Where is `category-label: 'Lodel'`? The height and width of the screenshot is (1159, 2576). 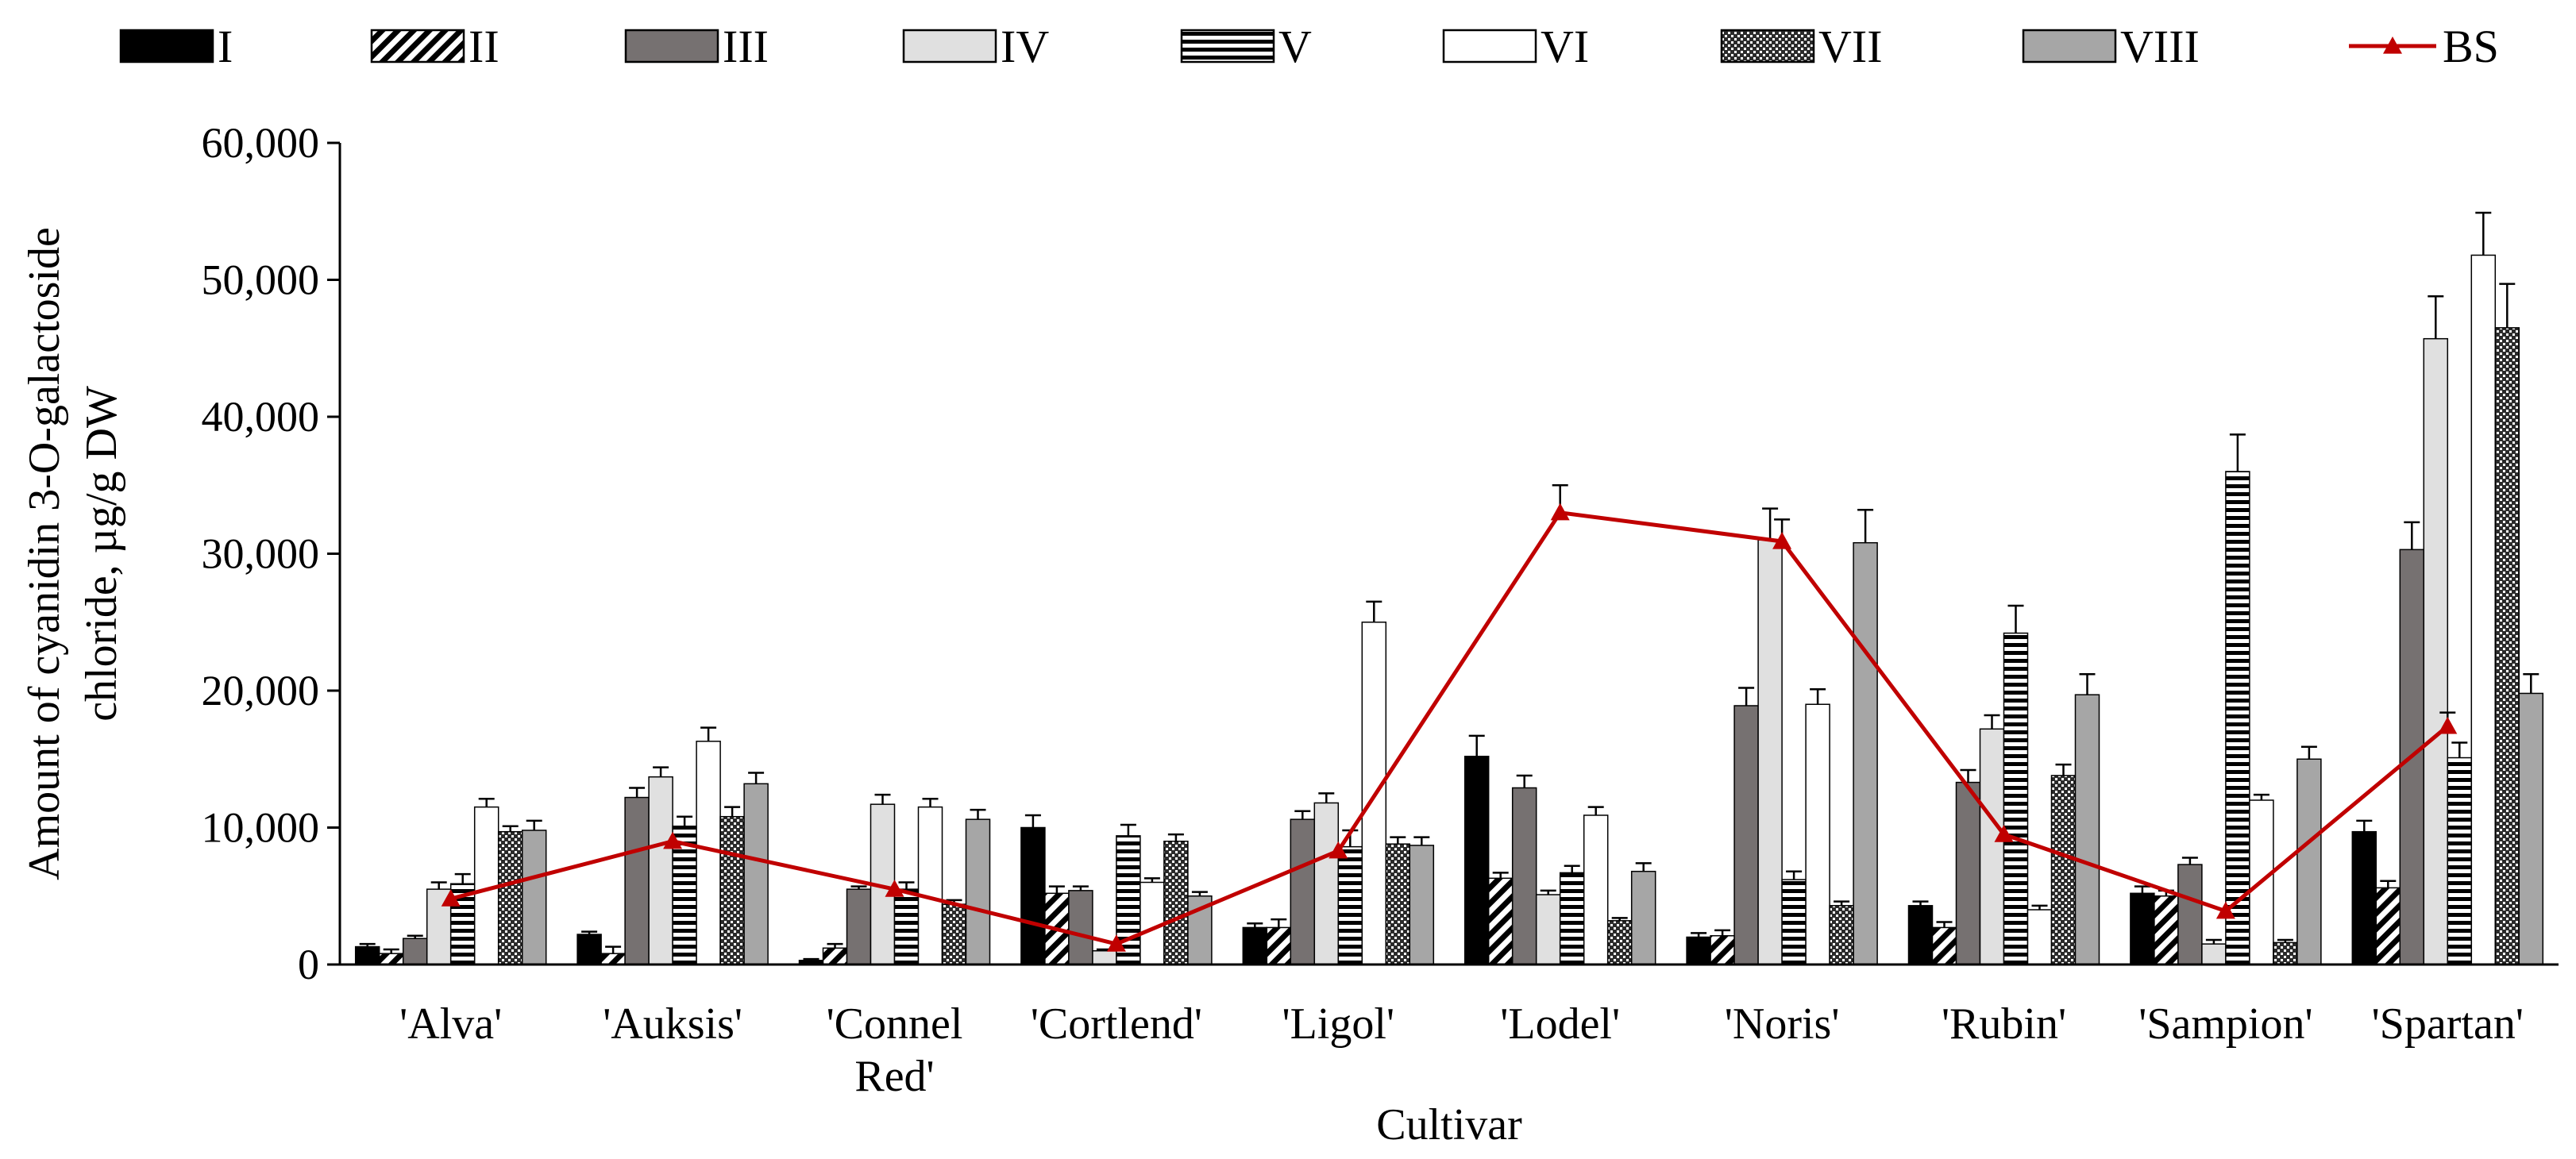 category-label: 'Lodel' is located at coordinates (1560, 1024).